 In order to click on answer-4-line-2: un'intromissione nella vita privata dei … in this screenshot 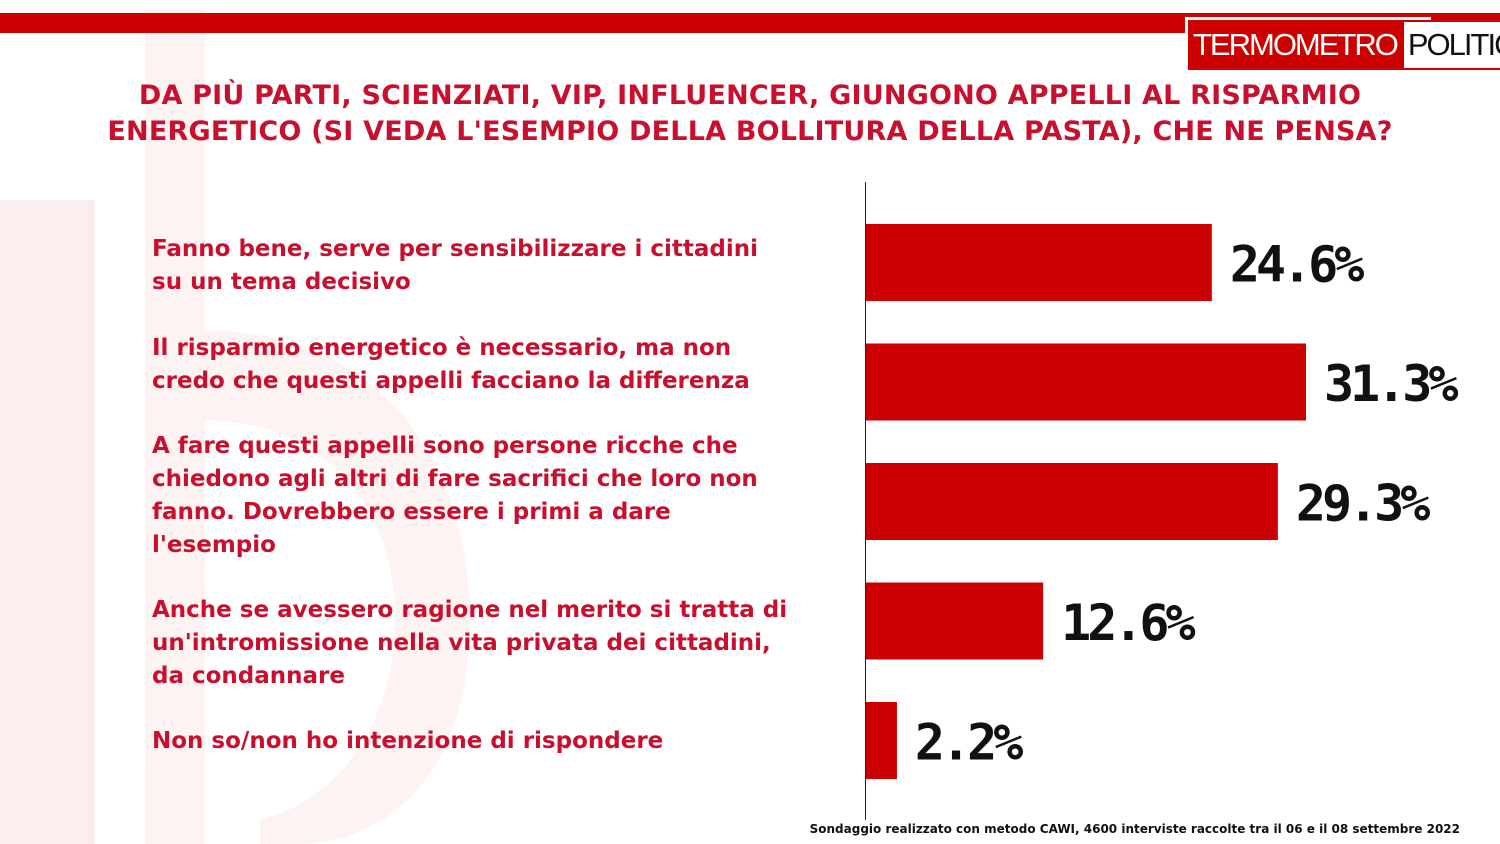, I will do `click(461, 643)`.